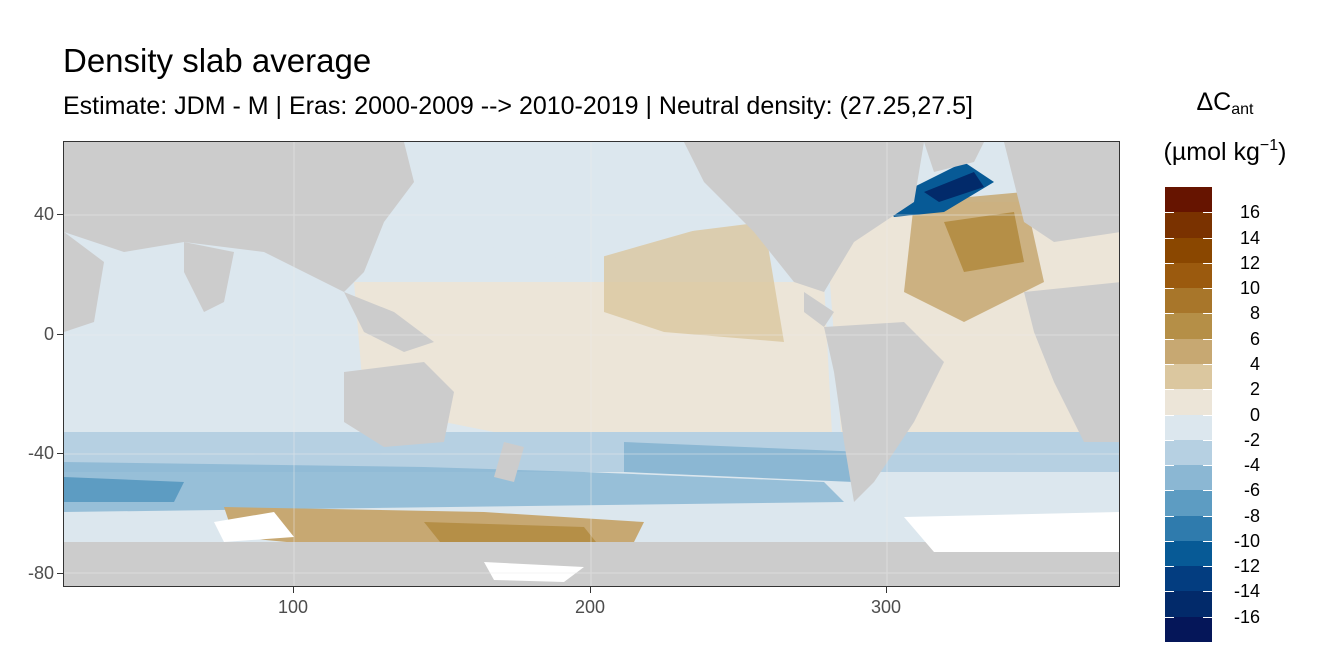 Image resolution: width=1344 pixels, height=672 pixels. What do you see at coordinates (389, 322) in the screenshot?
I see `land-indonesia` at bounding box center [389, 322].